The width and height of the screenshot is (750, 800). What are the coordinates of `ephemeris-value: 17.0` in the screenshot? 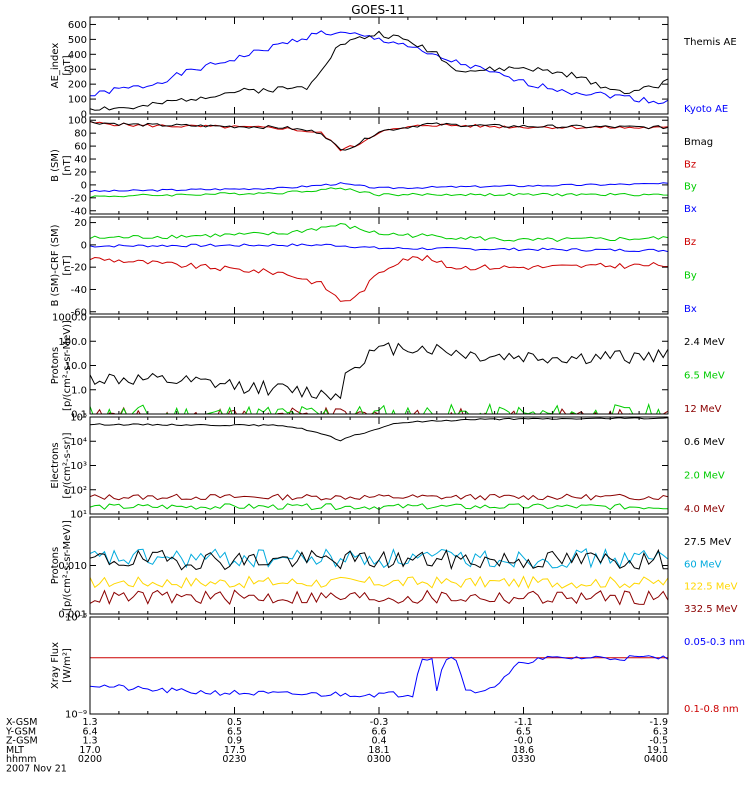 It's located at (89, 750).